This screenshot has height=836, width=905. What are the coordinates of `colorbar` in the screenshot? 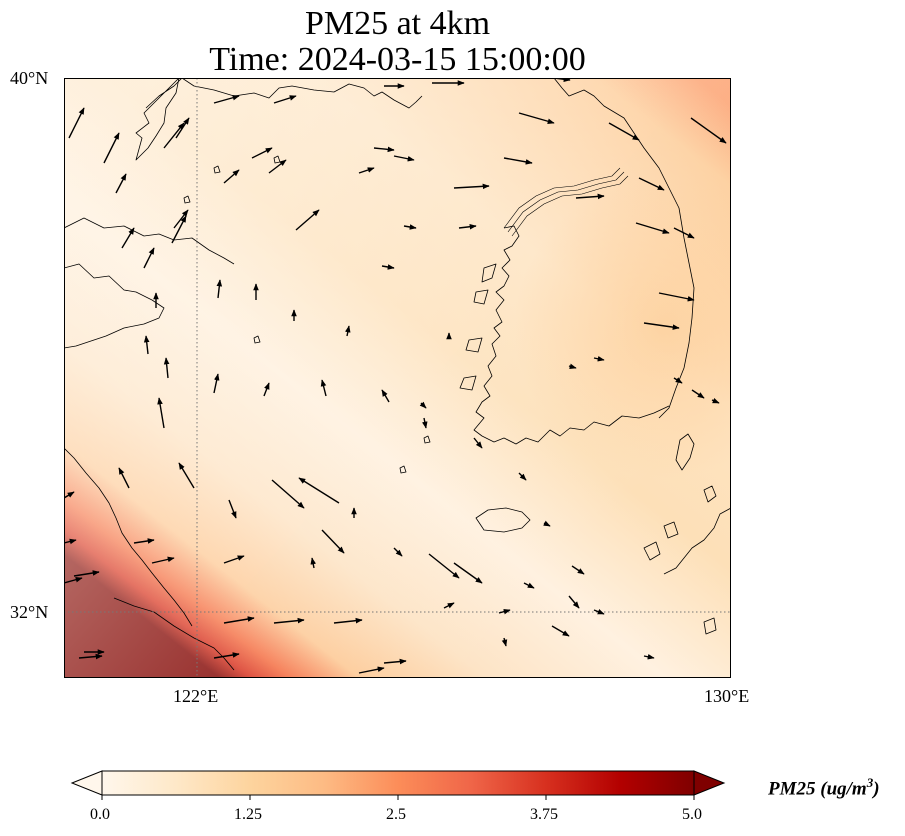 It's located at (398, 785).